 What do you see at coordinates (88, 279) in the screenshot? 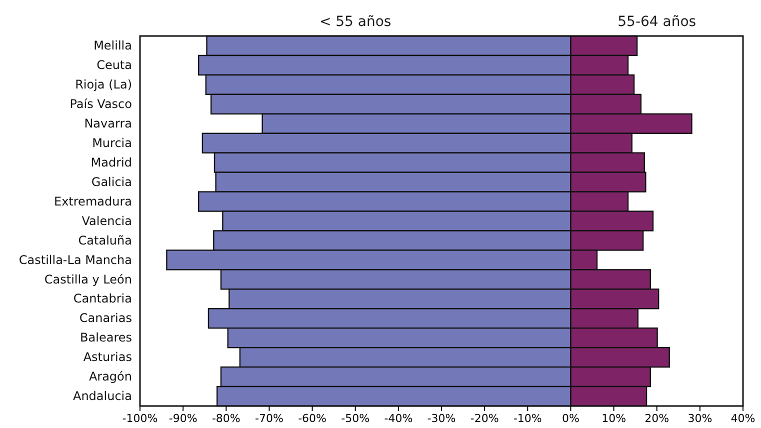
I see `y-tick-label: Castilla y León` at bounding box center [88, 279].